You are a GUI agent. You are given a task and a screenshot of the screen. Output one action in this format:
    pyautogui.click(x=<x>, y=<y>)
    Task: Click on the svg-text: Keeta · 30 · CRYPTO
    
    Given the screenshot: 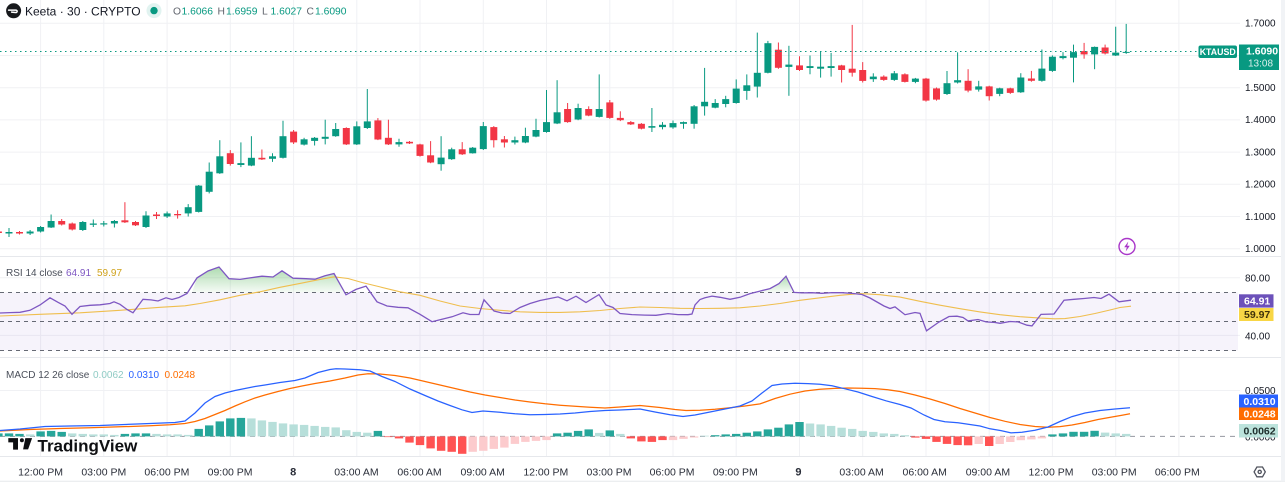 What is the action you would take?
    pyautogui.click(x=83, y=11)
    